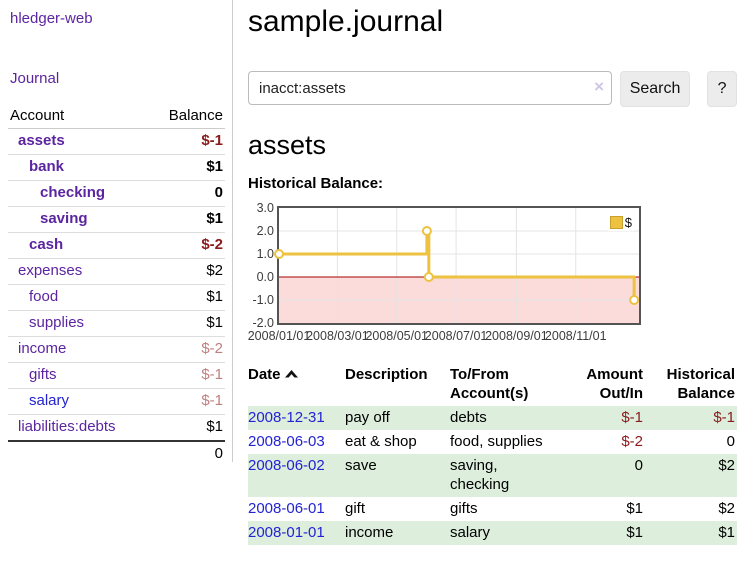 This screenshot has height=582, width=742. What do you see at coordinates (620, 222) in the screenshot?
I see `chart-legend: $` at bounding box center [620, 222].